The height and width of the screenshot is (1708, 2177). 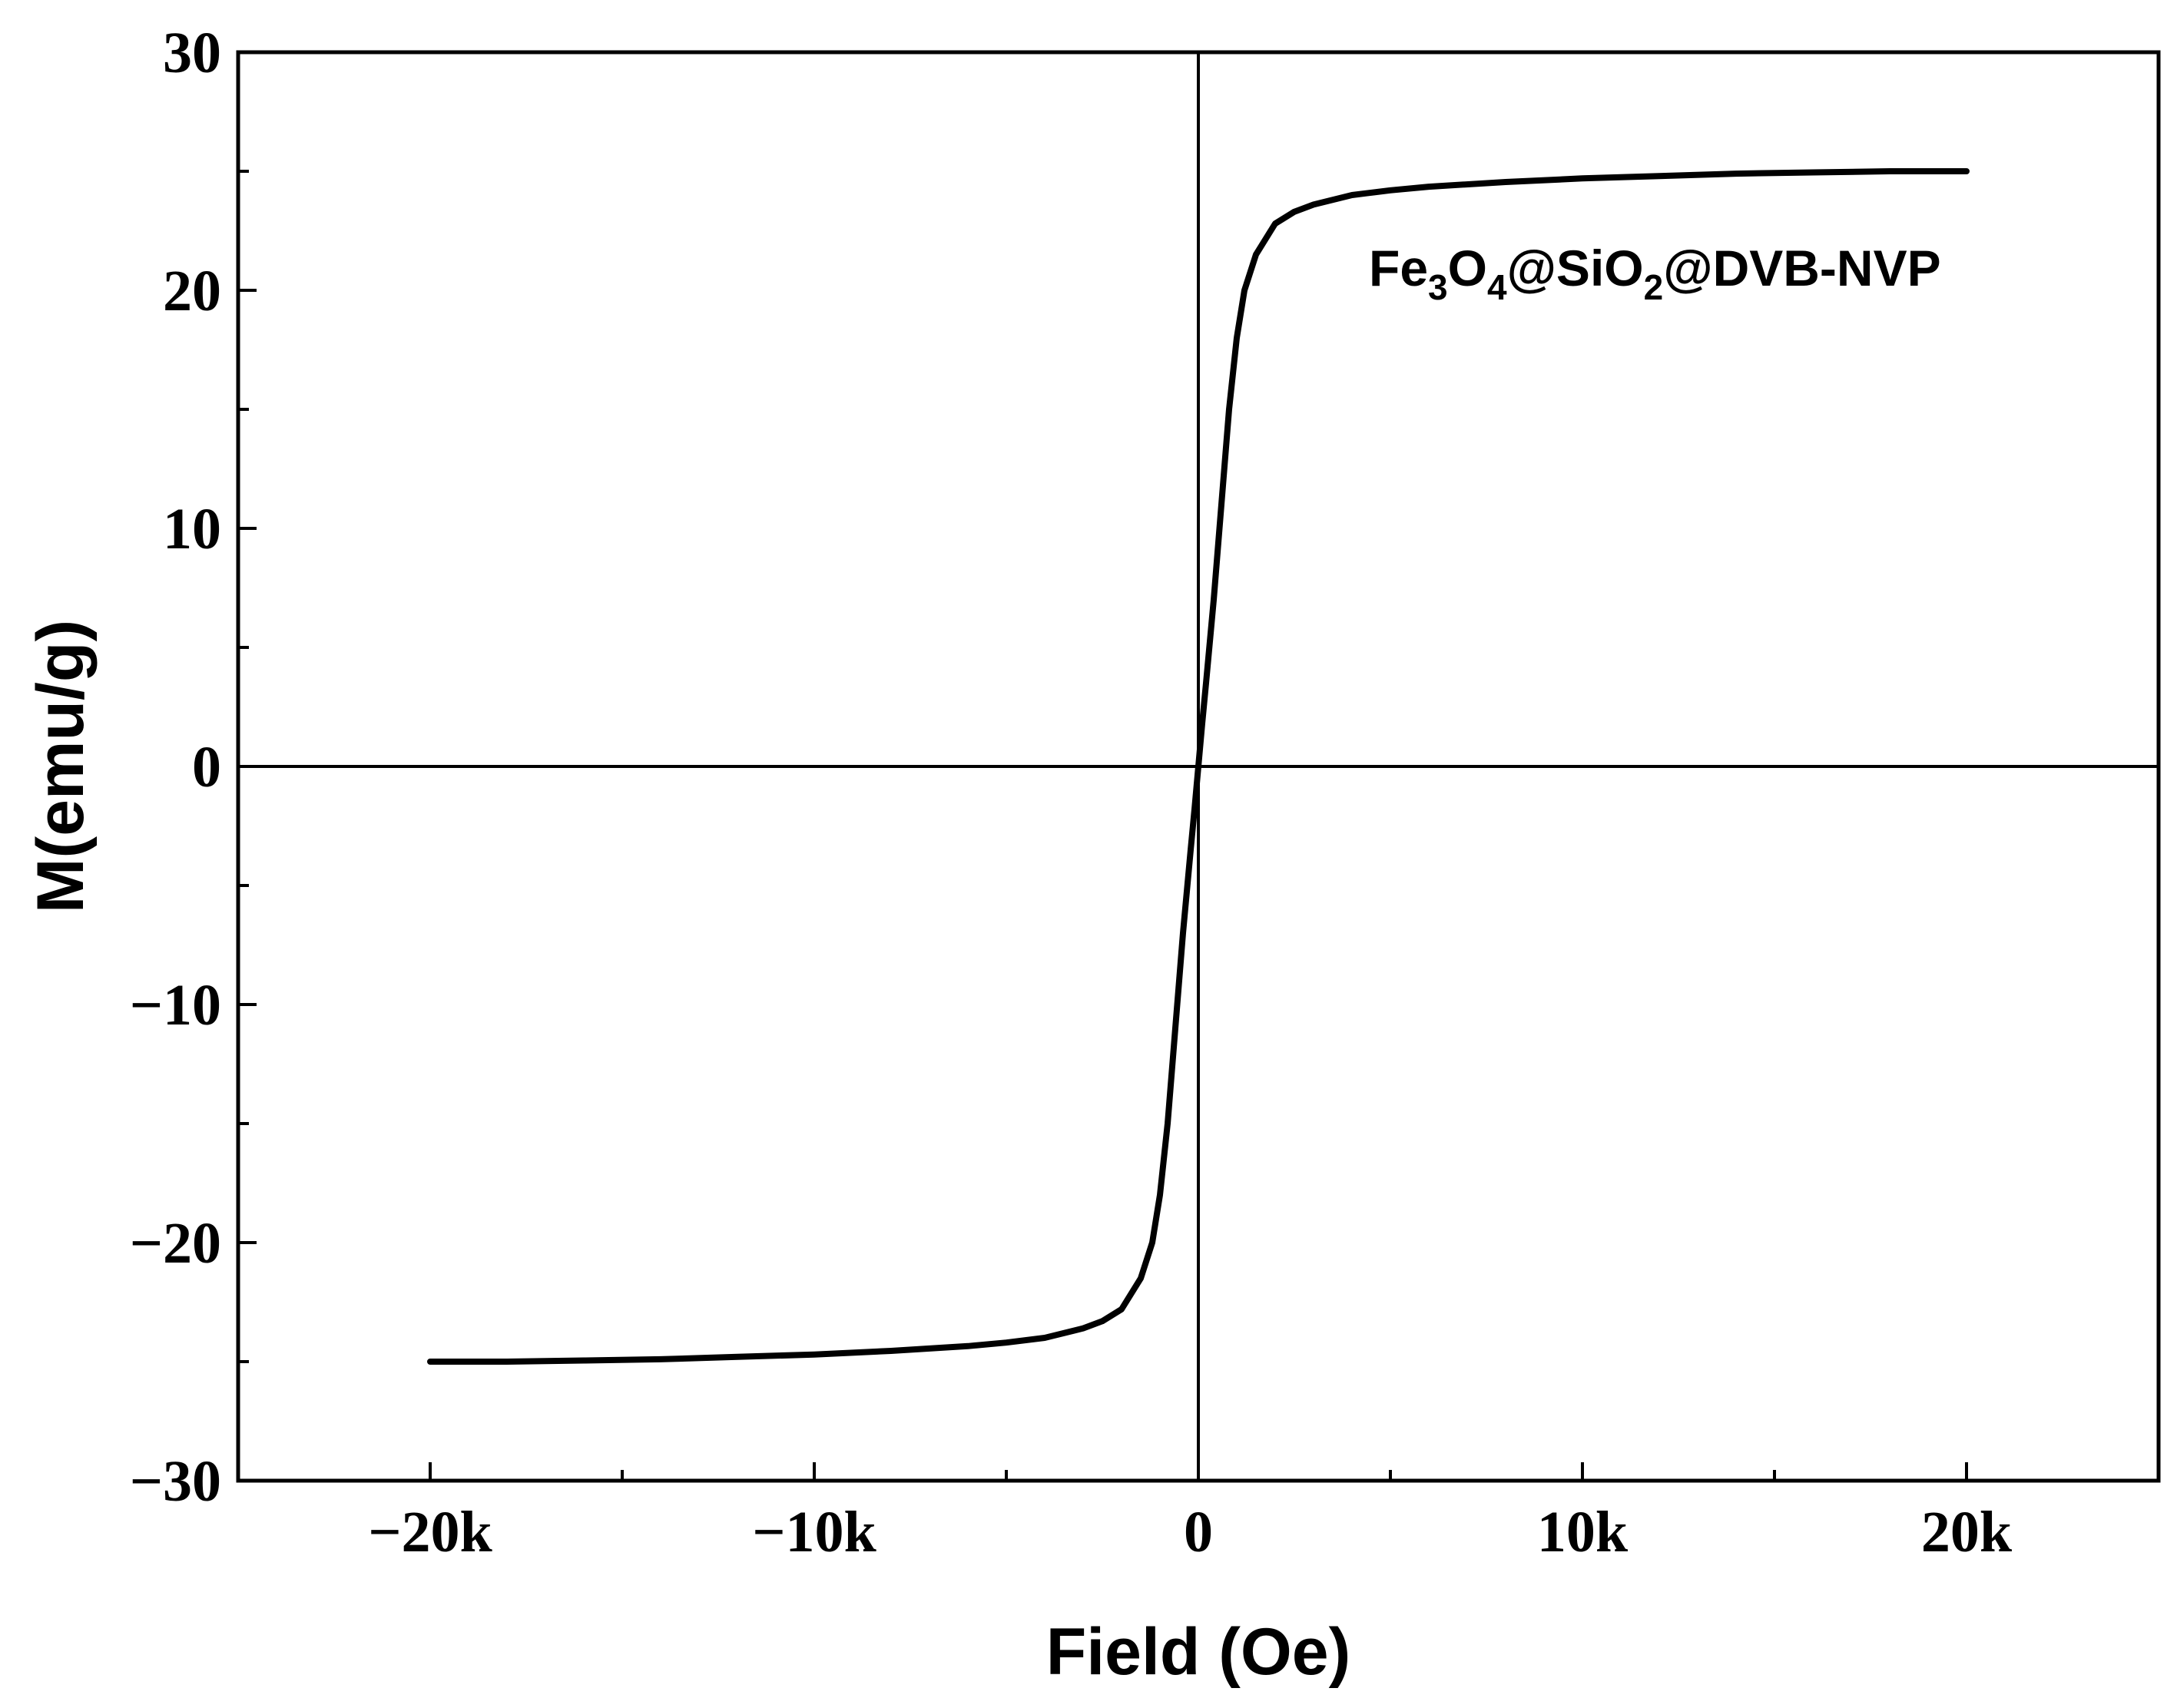 What do you see at coordinates (1198, 1652) in the screenshot?
I see `x-axis-title: Field (Oe)` at bounding box center [1198, 1652].